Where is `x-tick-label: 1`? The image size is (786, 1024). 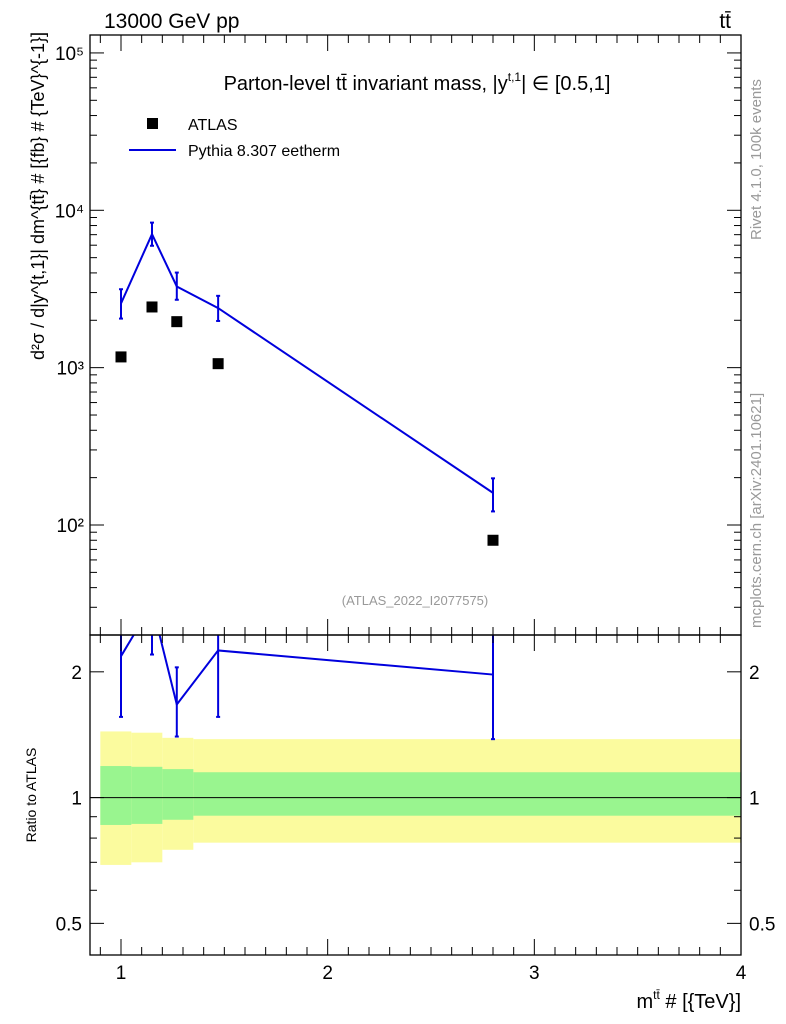 x-tick-label: 1 is located at coordinates (121, 973).